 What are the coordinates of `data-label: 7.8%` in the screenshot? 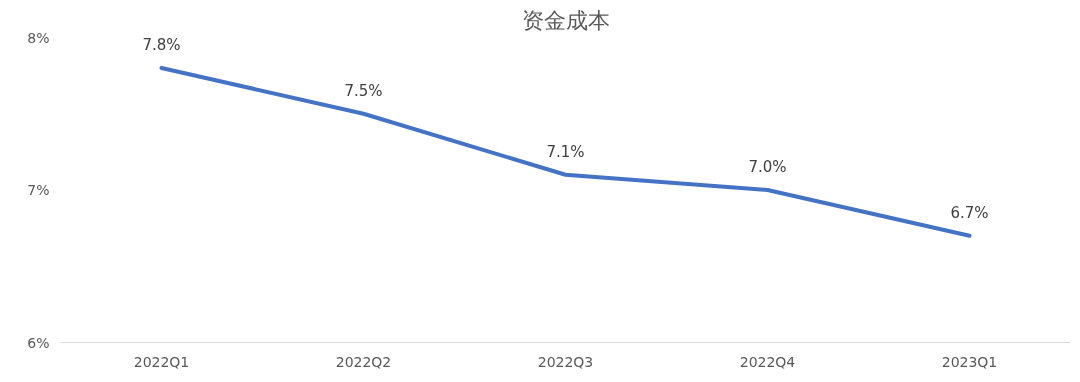 It's located at (161, 45).